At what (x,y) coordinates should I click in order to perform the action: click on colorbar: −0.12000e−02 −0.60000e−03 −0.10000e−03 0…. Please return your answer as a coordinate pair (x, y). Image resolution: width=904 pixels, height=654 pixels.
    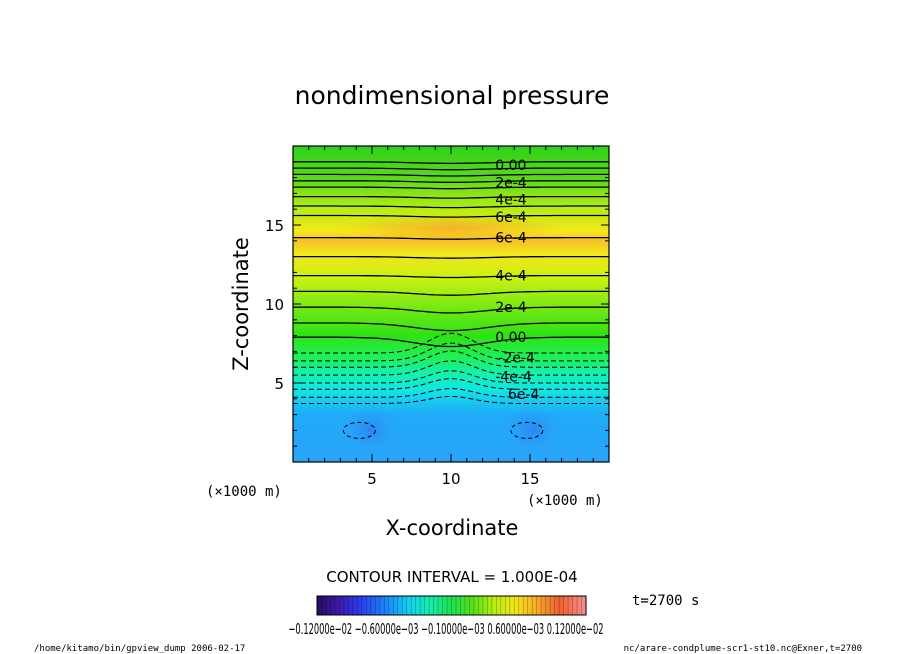
    Looking at the image, I should click on (446, 616).